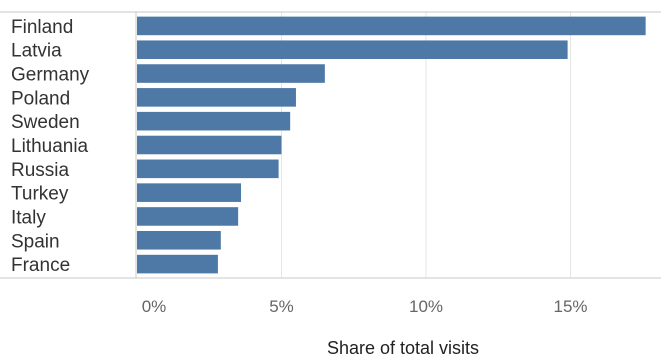 Image resolution: width=661 pixels, height=361 pixels. What do you see at coordinates (36, 51) in the screenshot?
I see `category-label: Latvia` at bounding box center [36, 51].